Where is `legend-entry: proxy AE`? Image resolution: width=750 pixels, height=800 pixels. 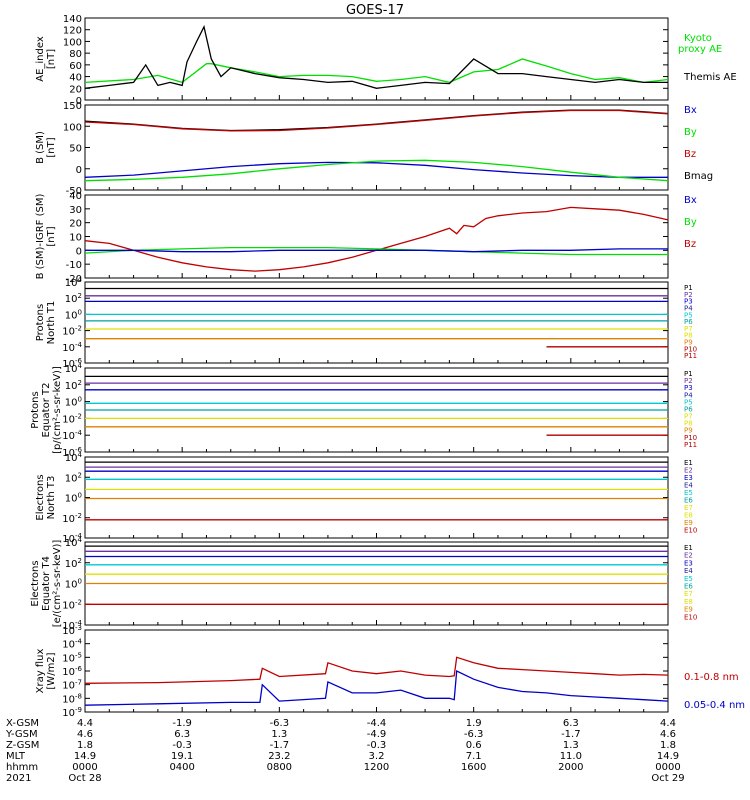
legend-entry: proxy AE is located at coordinates (700, 49).